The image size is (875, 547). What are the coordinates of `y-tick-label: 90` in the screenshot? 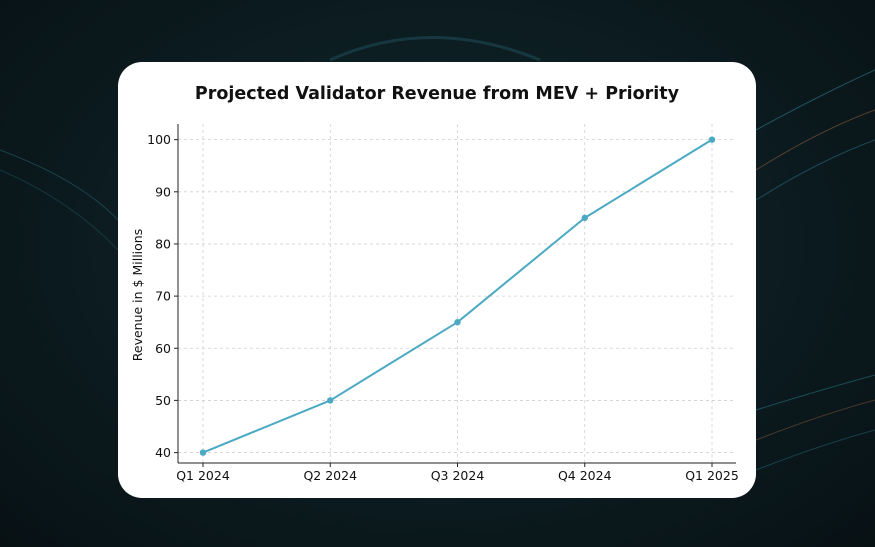 It's located at (163, 191).